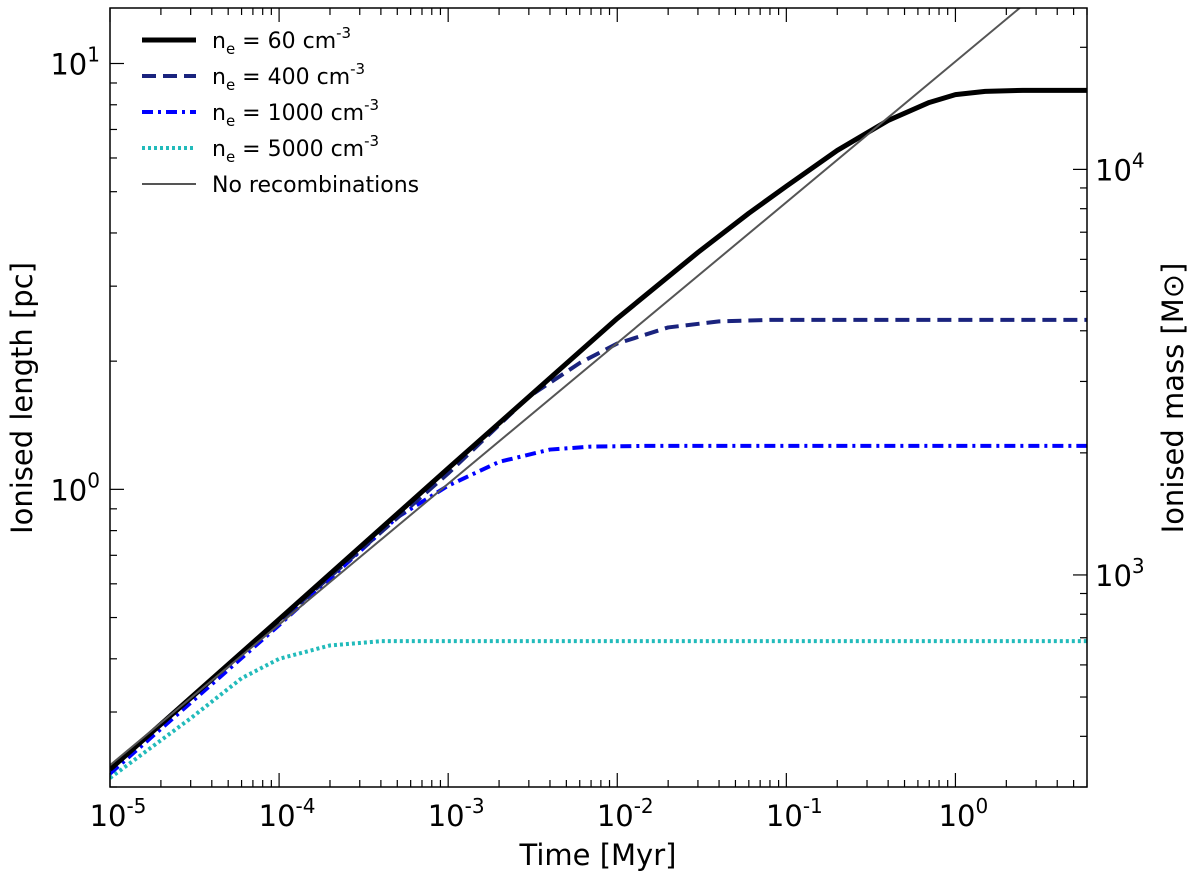 The width and height of the screenshot is (1200, 879). I want to click on legend-label-1: ne = 400 cm-3, so click(288, 77).